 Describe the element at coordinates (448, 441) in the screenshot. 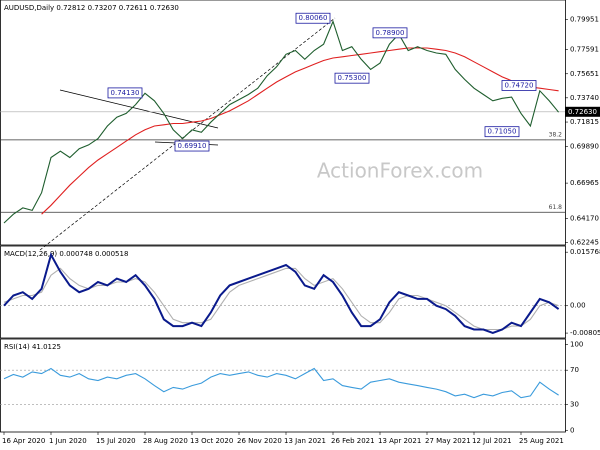

I see `x-tick-label: 27 May 2021` at that location.